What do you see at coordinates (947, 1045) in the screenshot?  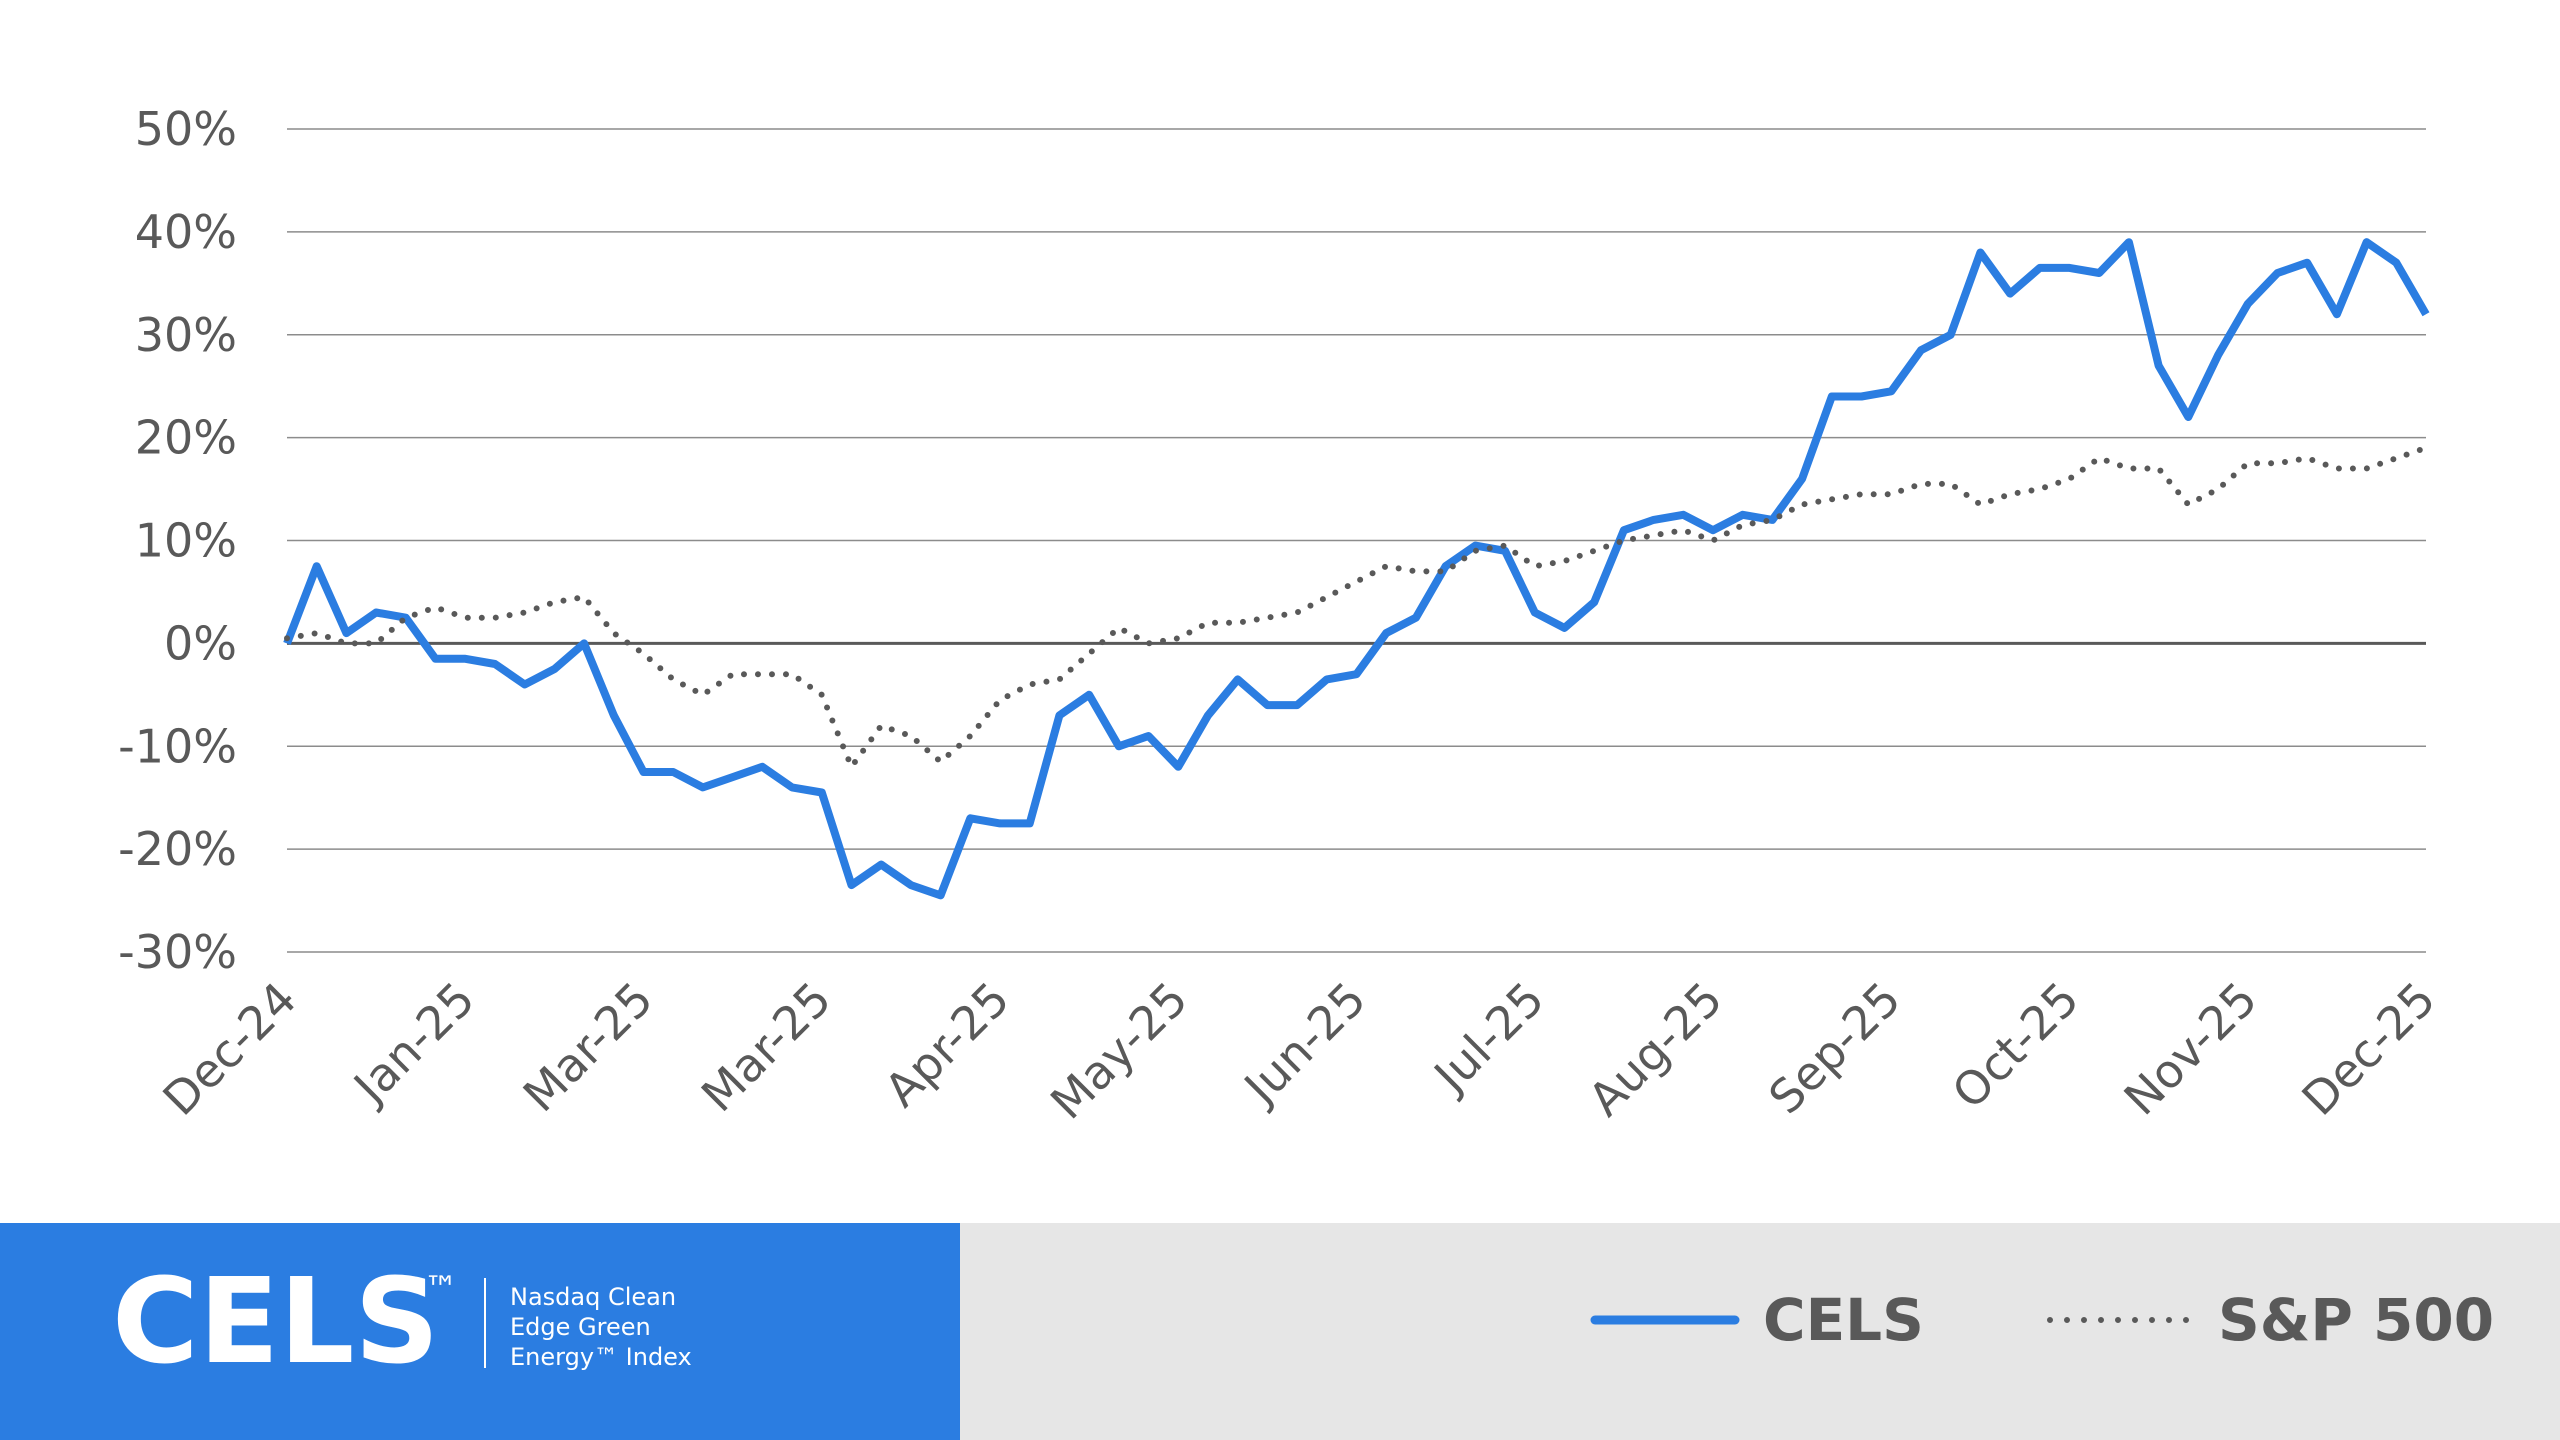 I see `x-tick-label: Apr-25` at bounding box center [947, 1045].